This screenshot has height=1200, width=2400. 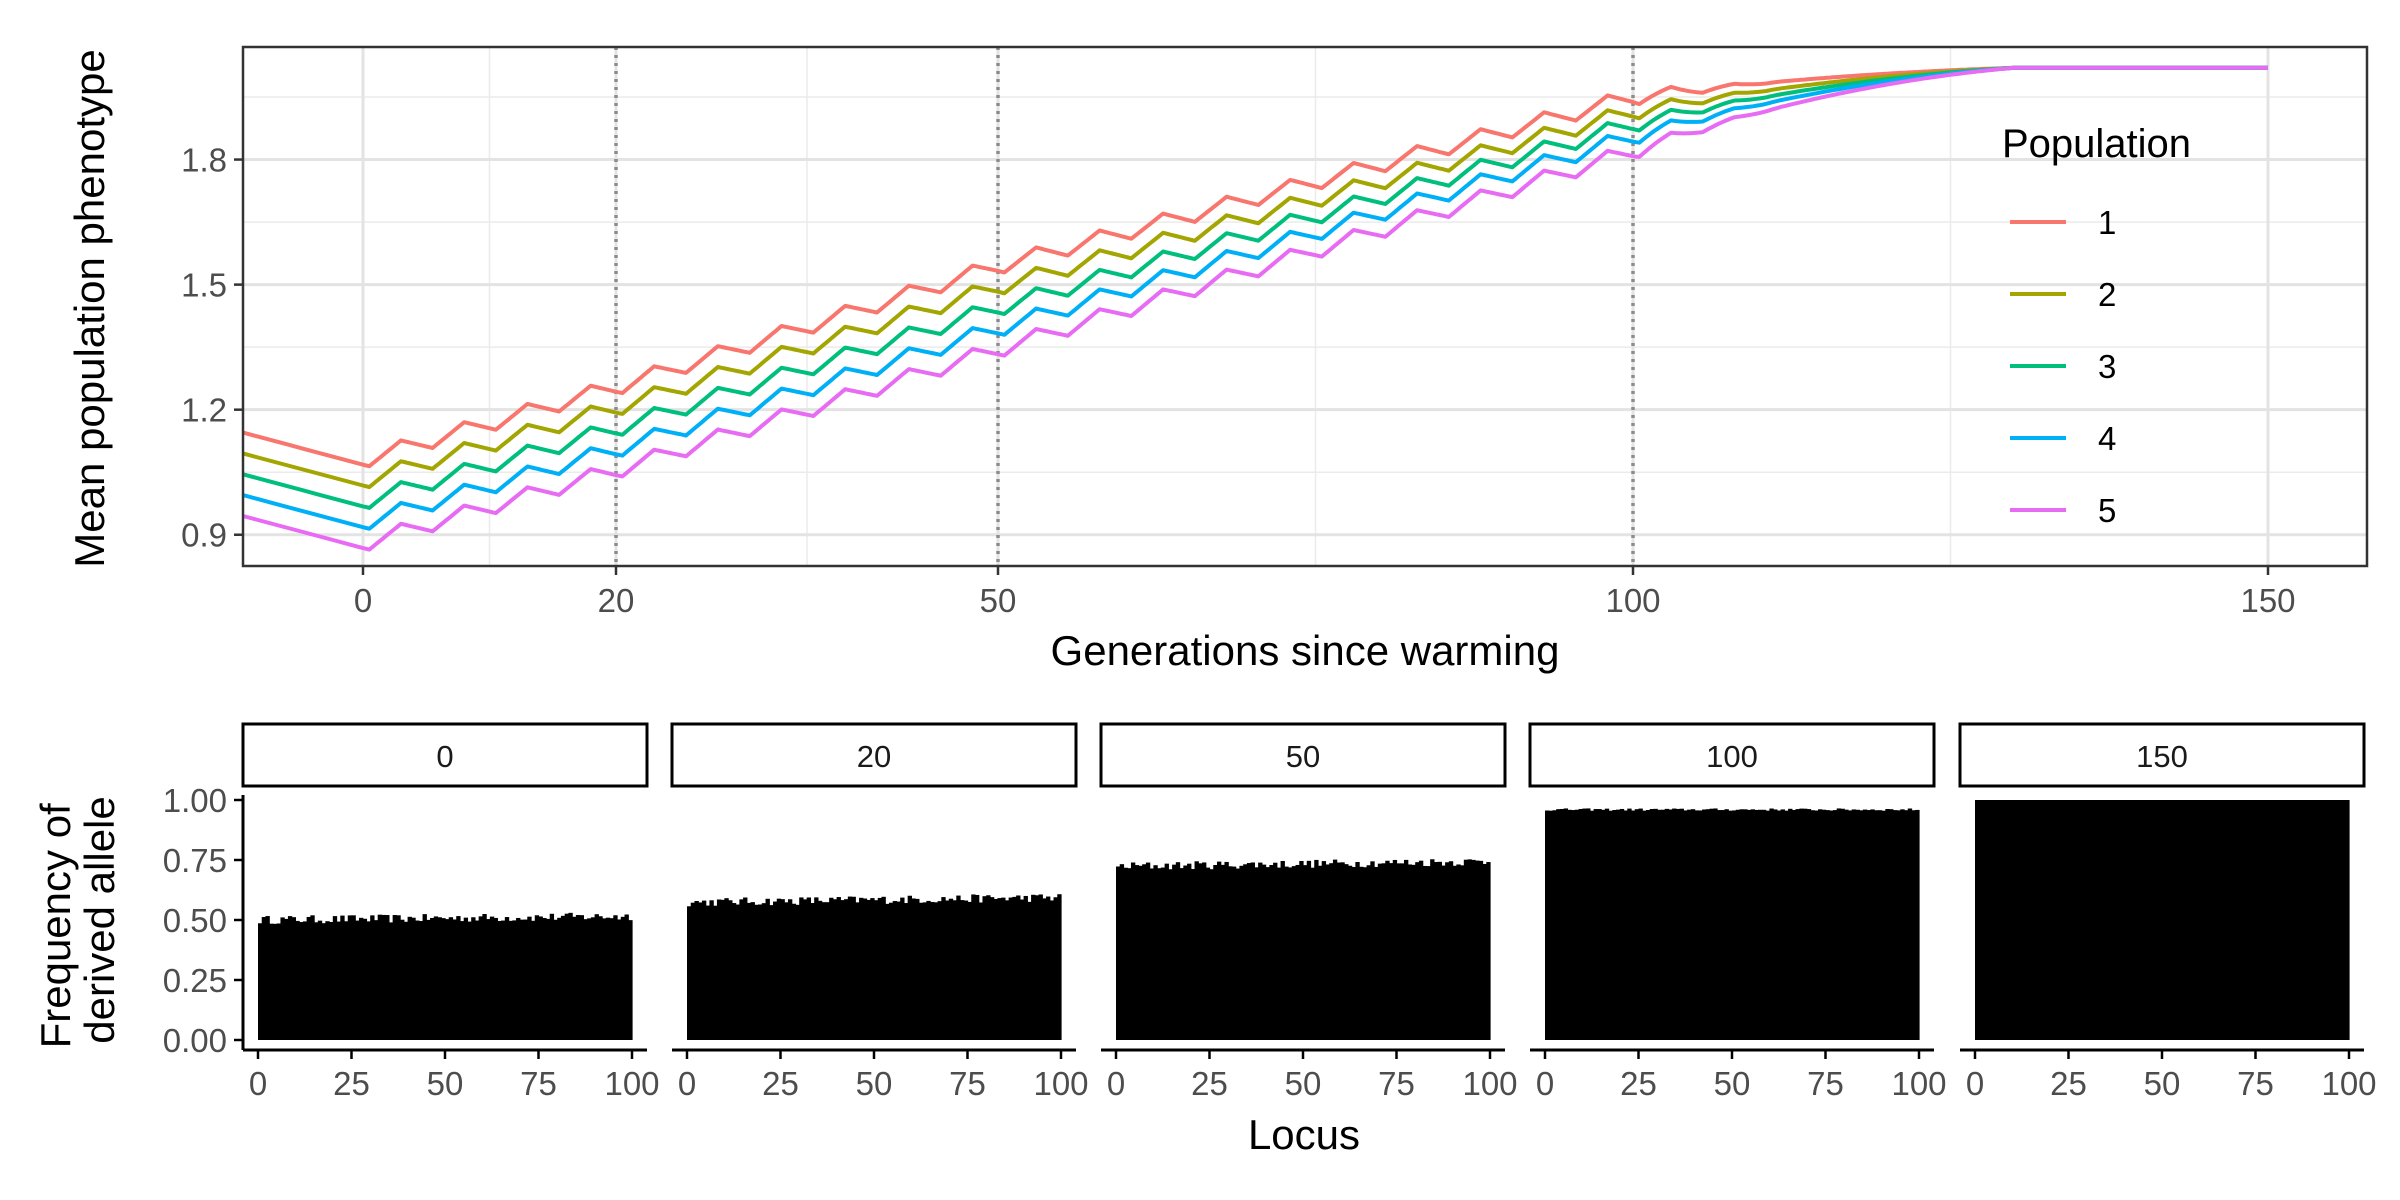 What do you see at coordinates (351, 1083) in the screenshot?
I see `facet-x-tick-label-0-25: 25` at bounding box center [351, 1083].